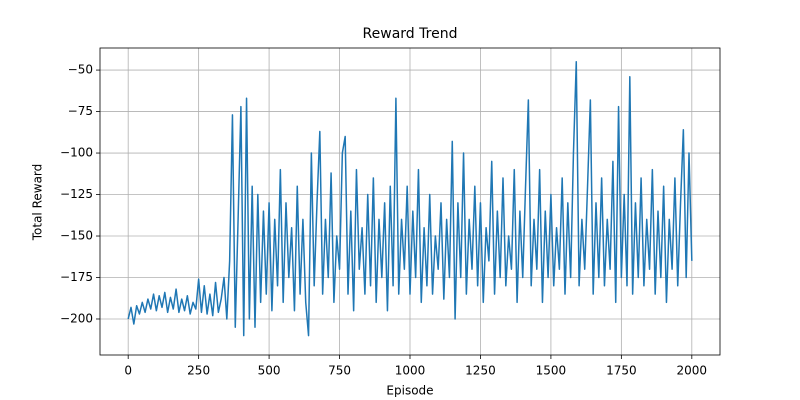  What do you see at coordinates (76, 277) in the screenshot?
I see `y-tick-label: −175` at bounding box center [76, 277].